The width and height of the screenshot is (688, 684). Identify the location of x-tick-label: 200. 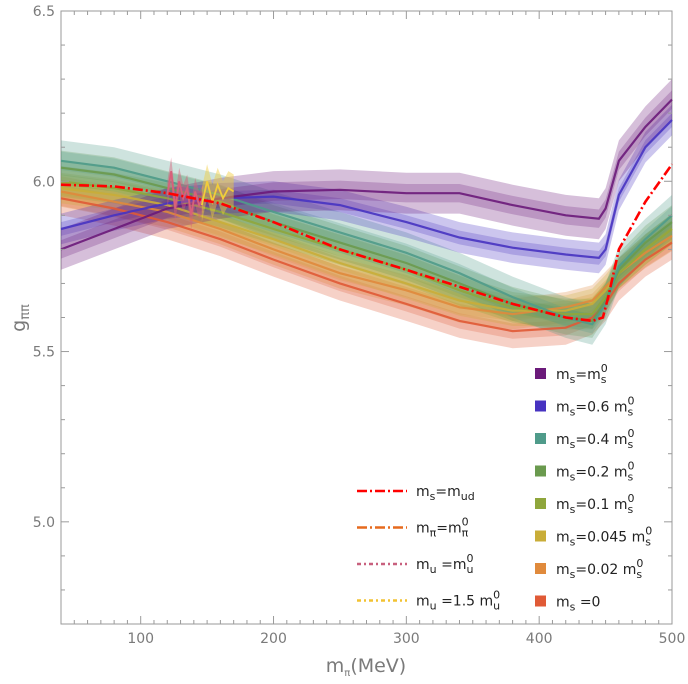
(273, 639).